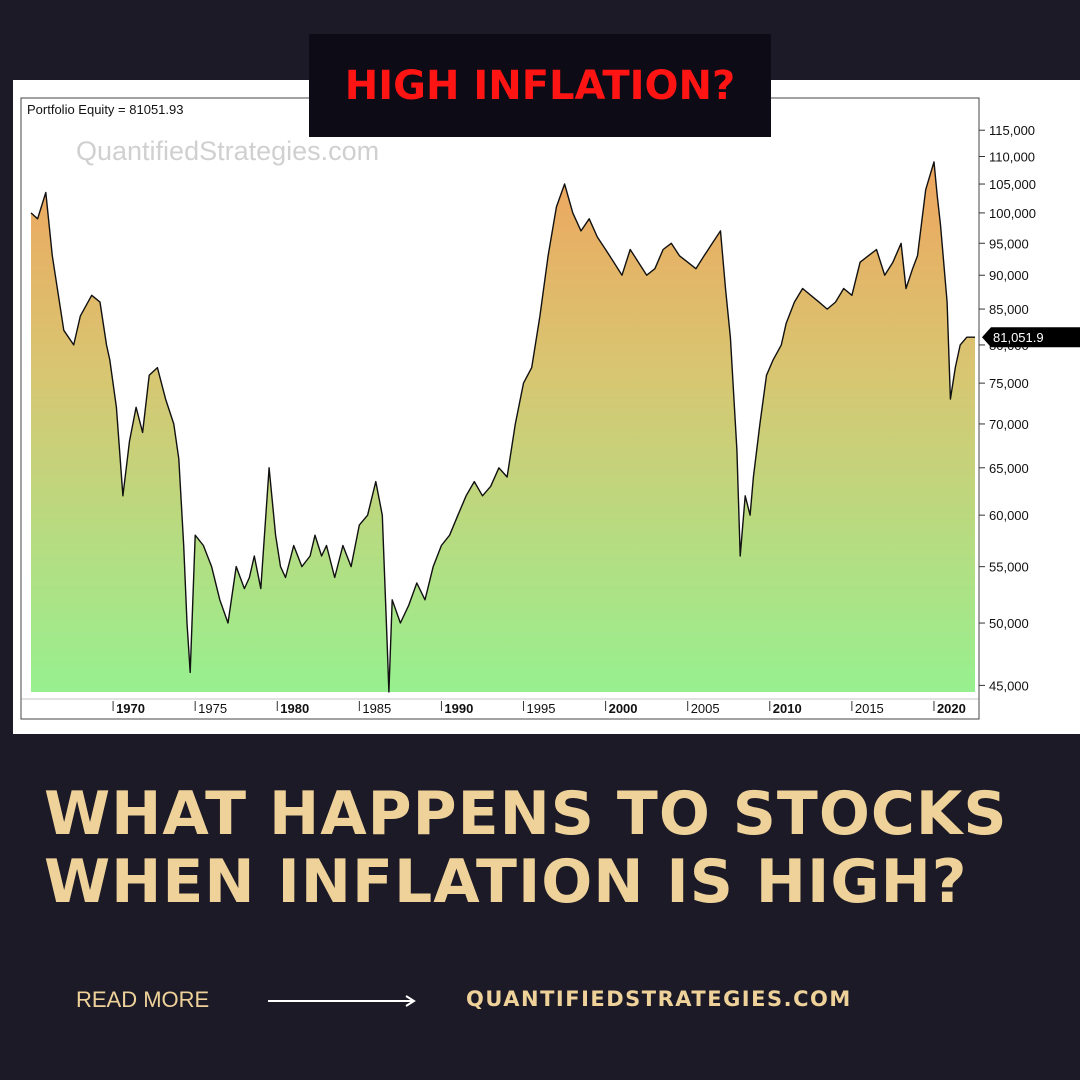  Describe the element at coordinates (623, 708) in the screenshot. I see `x-tick-label: 2000` at that location.